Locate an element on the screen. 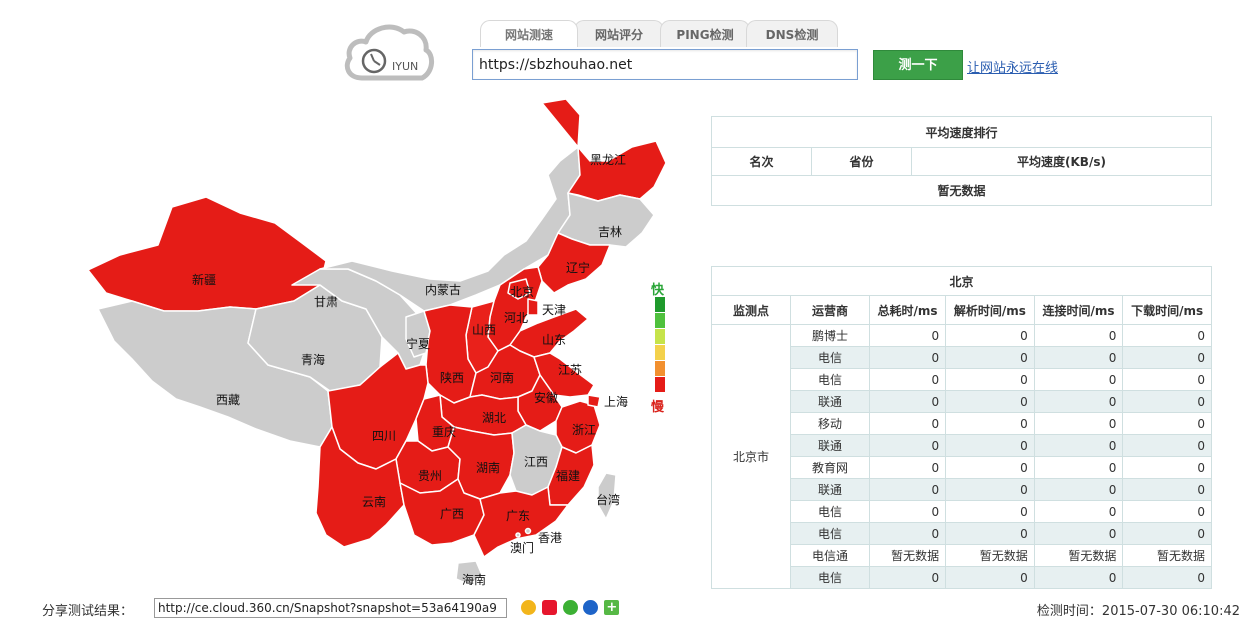 This screenshot has width=1246, height=619. wechat-icon is located at coordinates (570, 607).